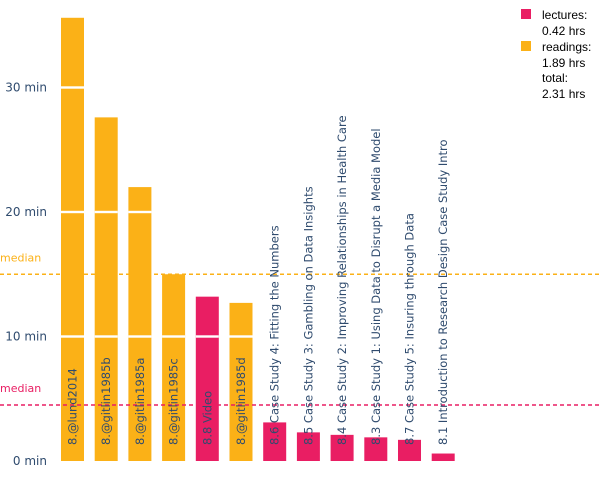 The image size is (600, 480). Describe the element at coordinates (410, 329) in the screenshot. I see `bar-label: 8.7 Case Study 5: Insuring through Data` at that location.